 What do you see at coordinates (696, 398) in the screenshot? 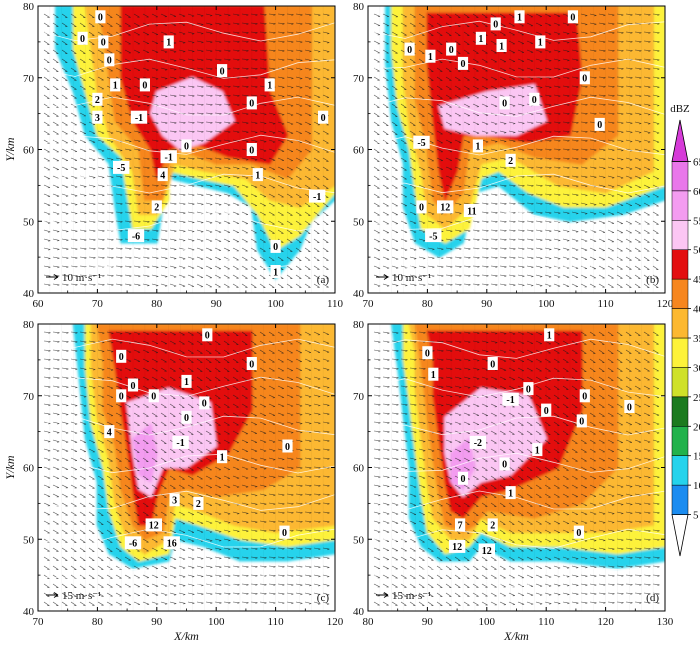
I see `colorbar-tick-label: 25` at bounding box center [696, 398].